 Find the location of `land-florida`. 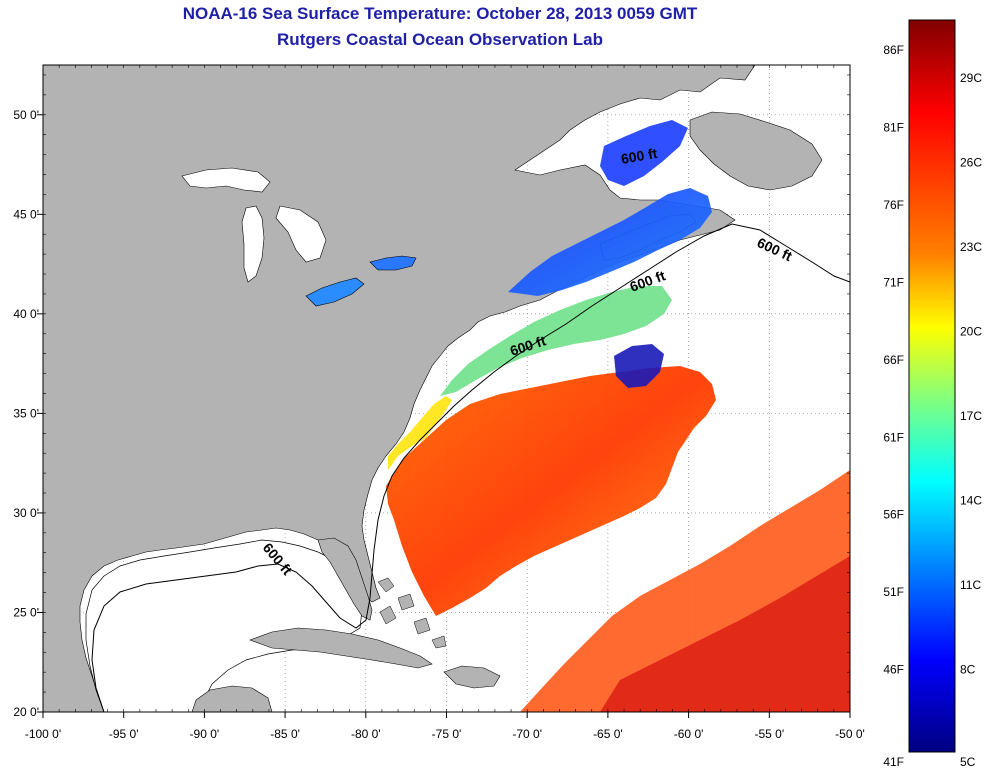

land-florida is located at coordinates (345, 579).